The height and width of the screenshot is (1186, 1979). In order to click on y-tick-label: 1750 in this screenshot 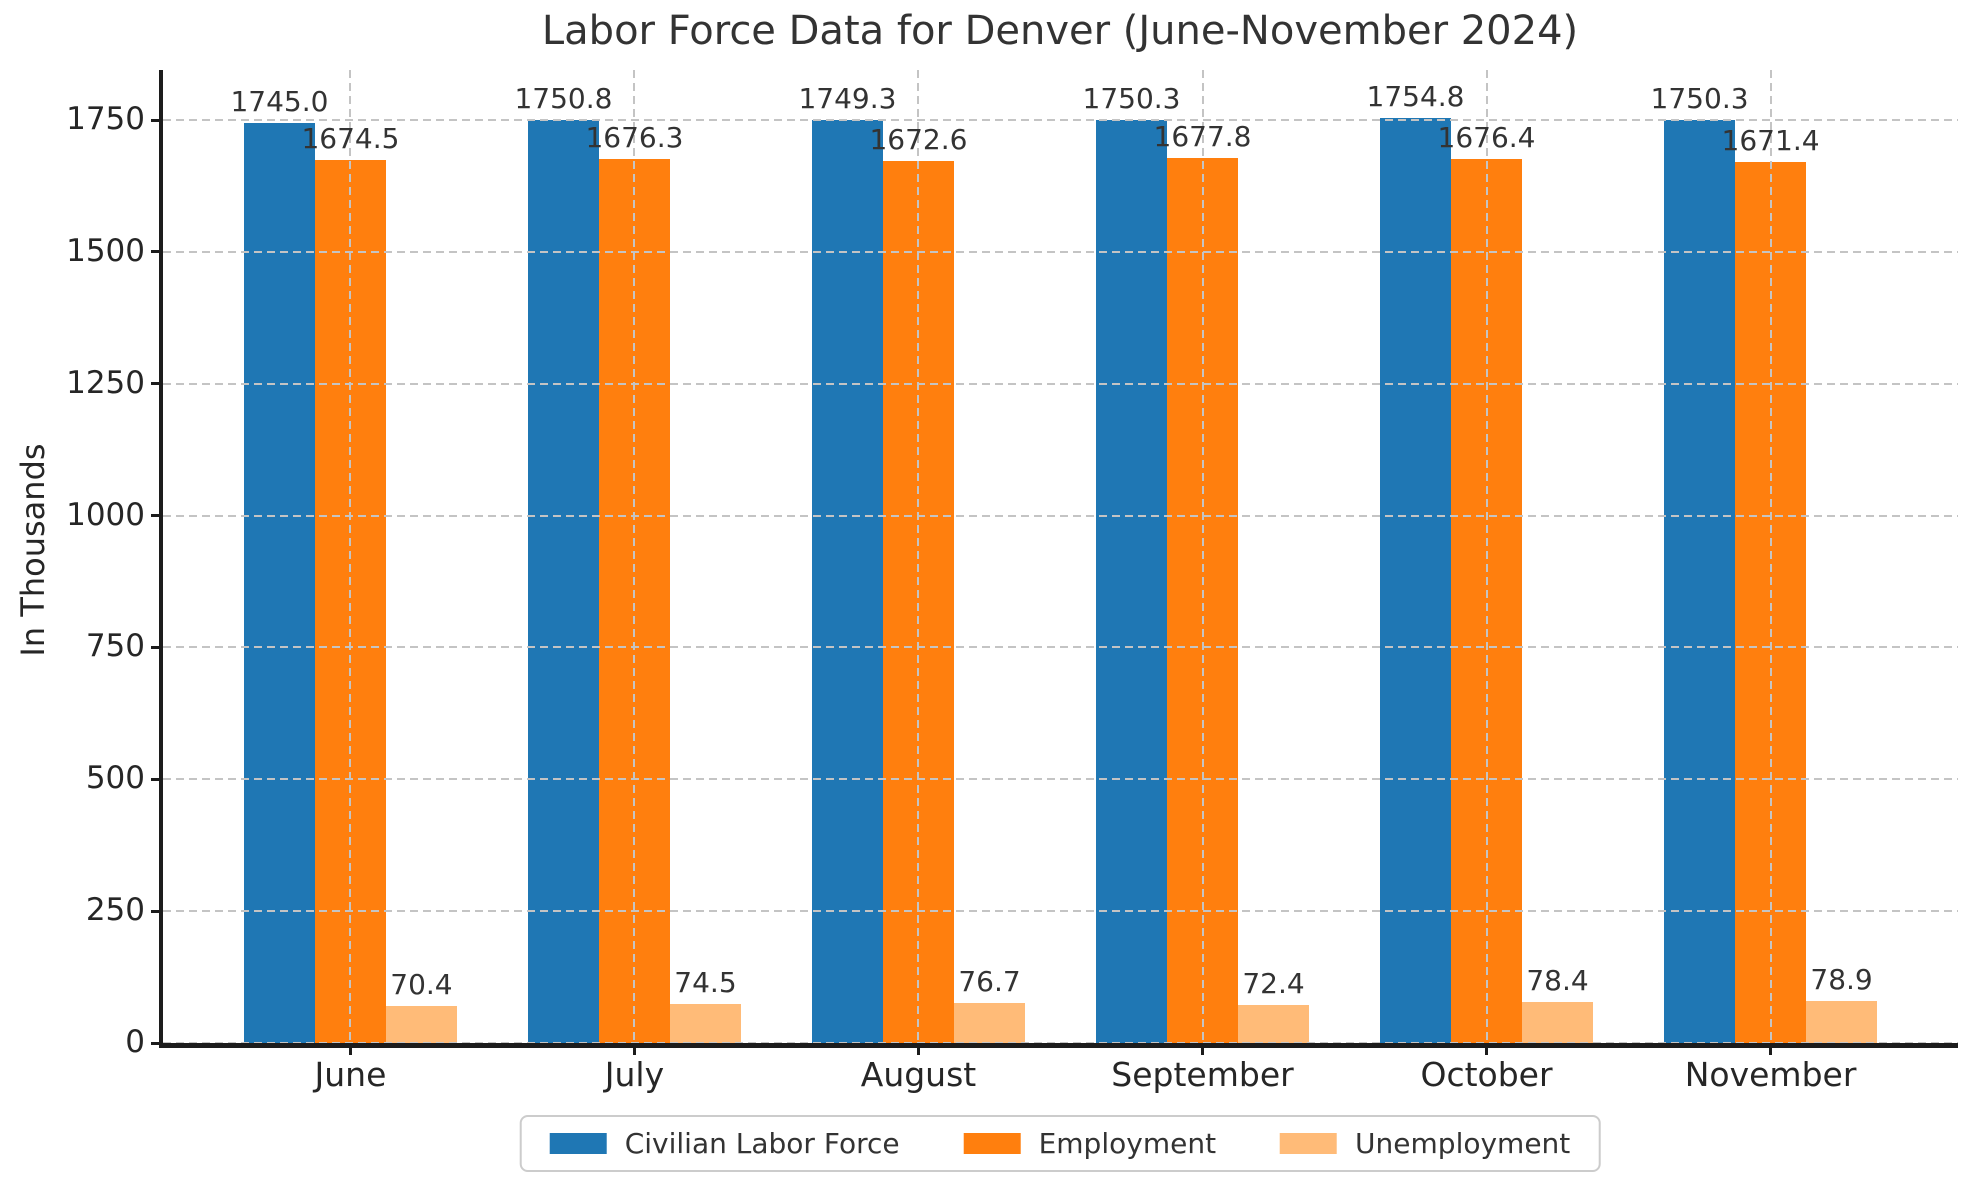, I will do `click(105, 119)`.